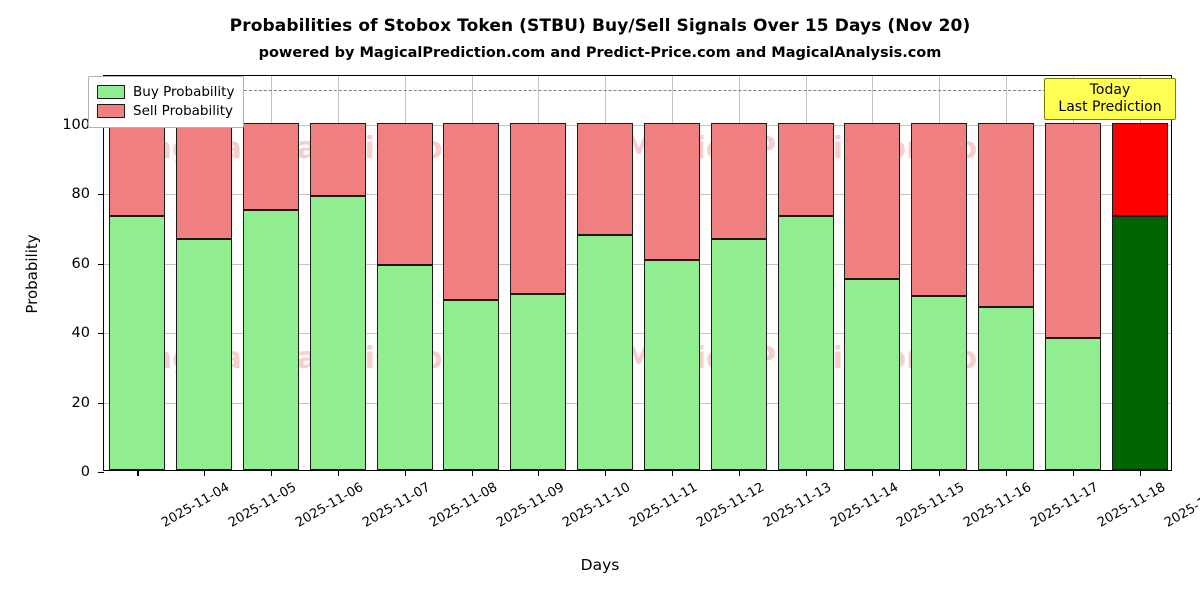 Image resolution: width=1200 pixels, height=600 pixels. I want to click on x-axis-tick-label: 2025-11-11, so click(664, 505).